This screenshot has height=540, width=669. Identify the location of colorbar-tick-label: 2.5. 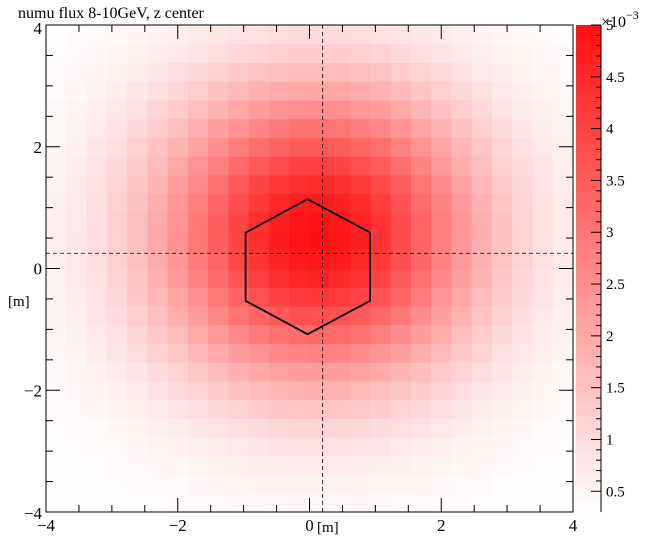
(615, 285).